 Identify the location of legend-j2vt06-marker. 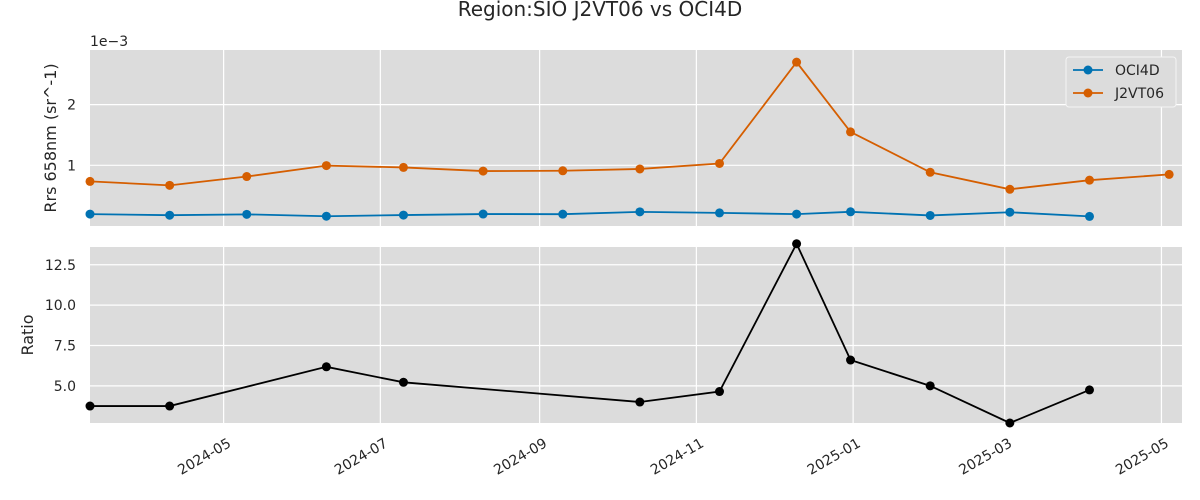
(1088, 93).